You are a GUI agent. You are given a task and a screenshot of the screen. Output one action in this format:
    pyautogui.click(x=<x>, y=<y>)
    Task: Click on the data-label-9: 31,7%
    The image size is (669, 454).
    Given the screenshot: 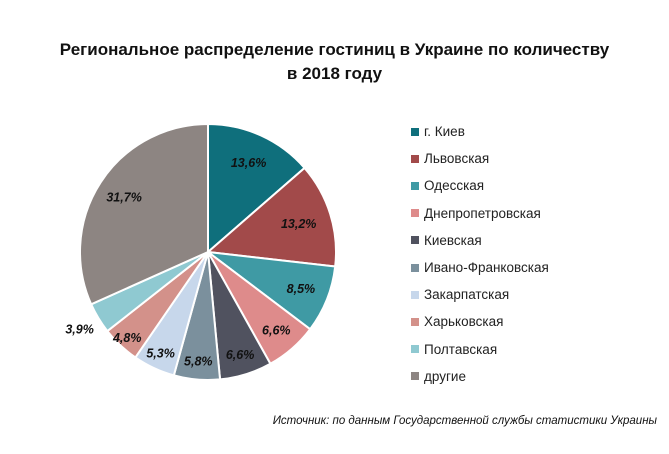 What is the action you would take?
    pyautogui.click(x=123, y=198)
    